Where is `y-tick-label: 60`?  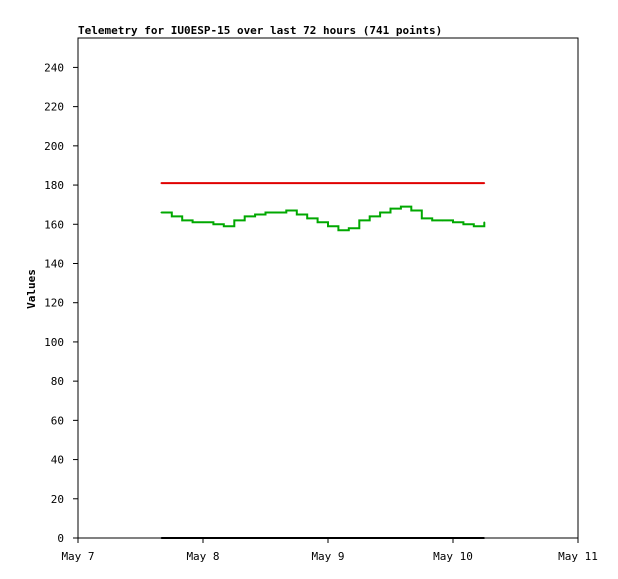 y-tick-label: 60 is located at coordinates (57, 420).